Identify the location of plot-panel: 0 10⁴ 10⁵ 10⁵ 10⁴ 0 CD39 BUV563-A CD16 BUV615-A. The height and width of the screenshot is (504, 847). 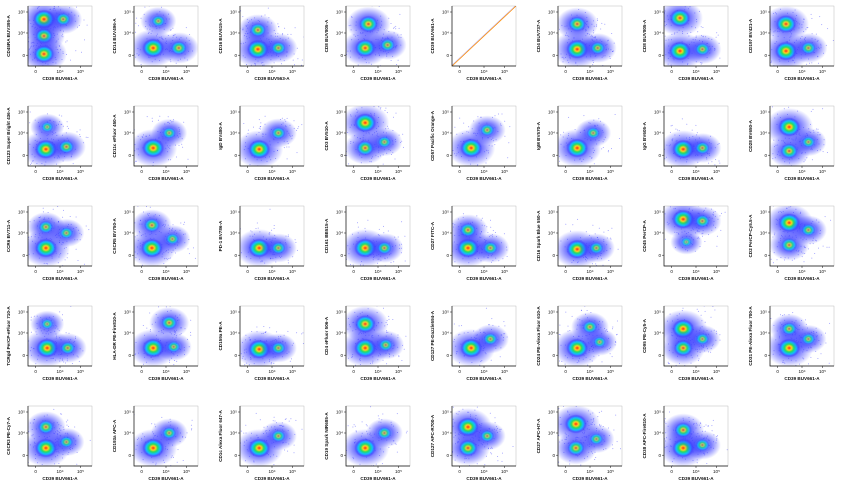
(261, 44).